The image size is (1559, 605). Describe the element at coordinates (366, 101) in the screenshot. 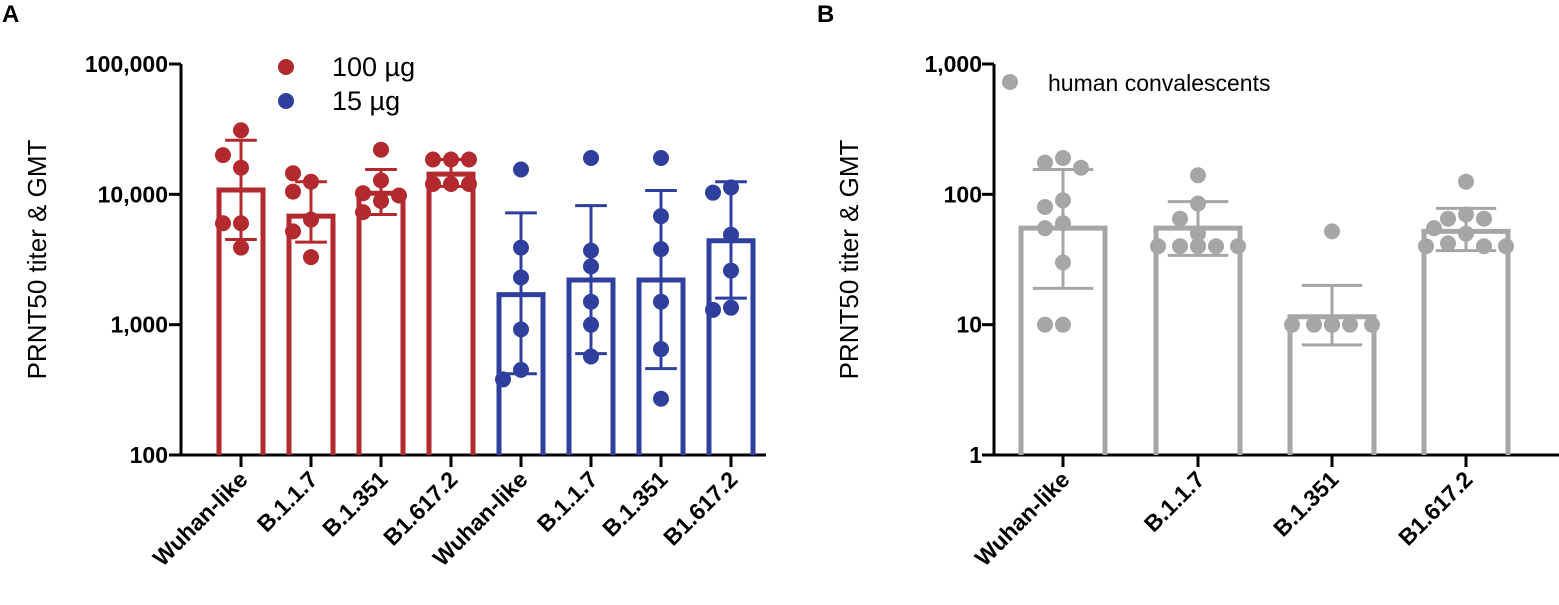

I see `legend-label: 15 µg` at that location.